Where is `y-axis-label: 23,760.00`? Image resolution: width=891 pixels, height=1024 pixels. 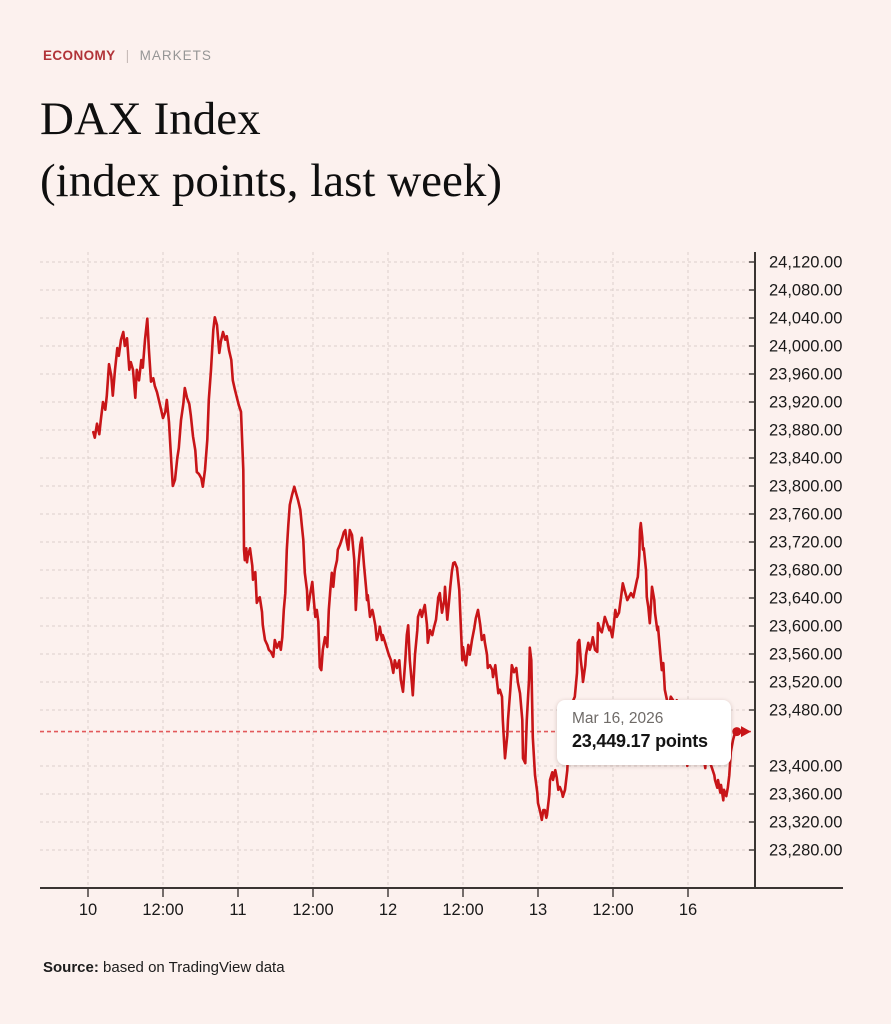
y-axis-label: 23,760.00 is located at coordinates (805, 515).